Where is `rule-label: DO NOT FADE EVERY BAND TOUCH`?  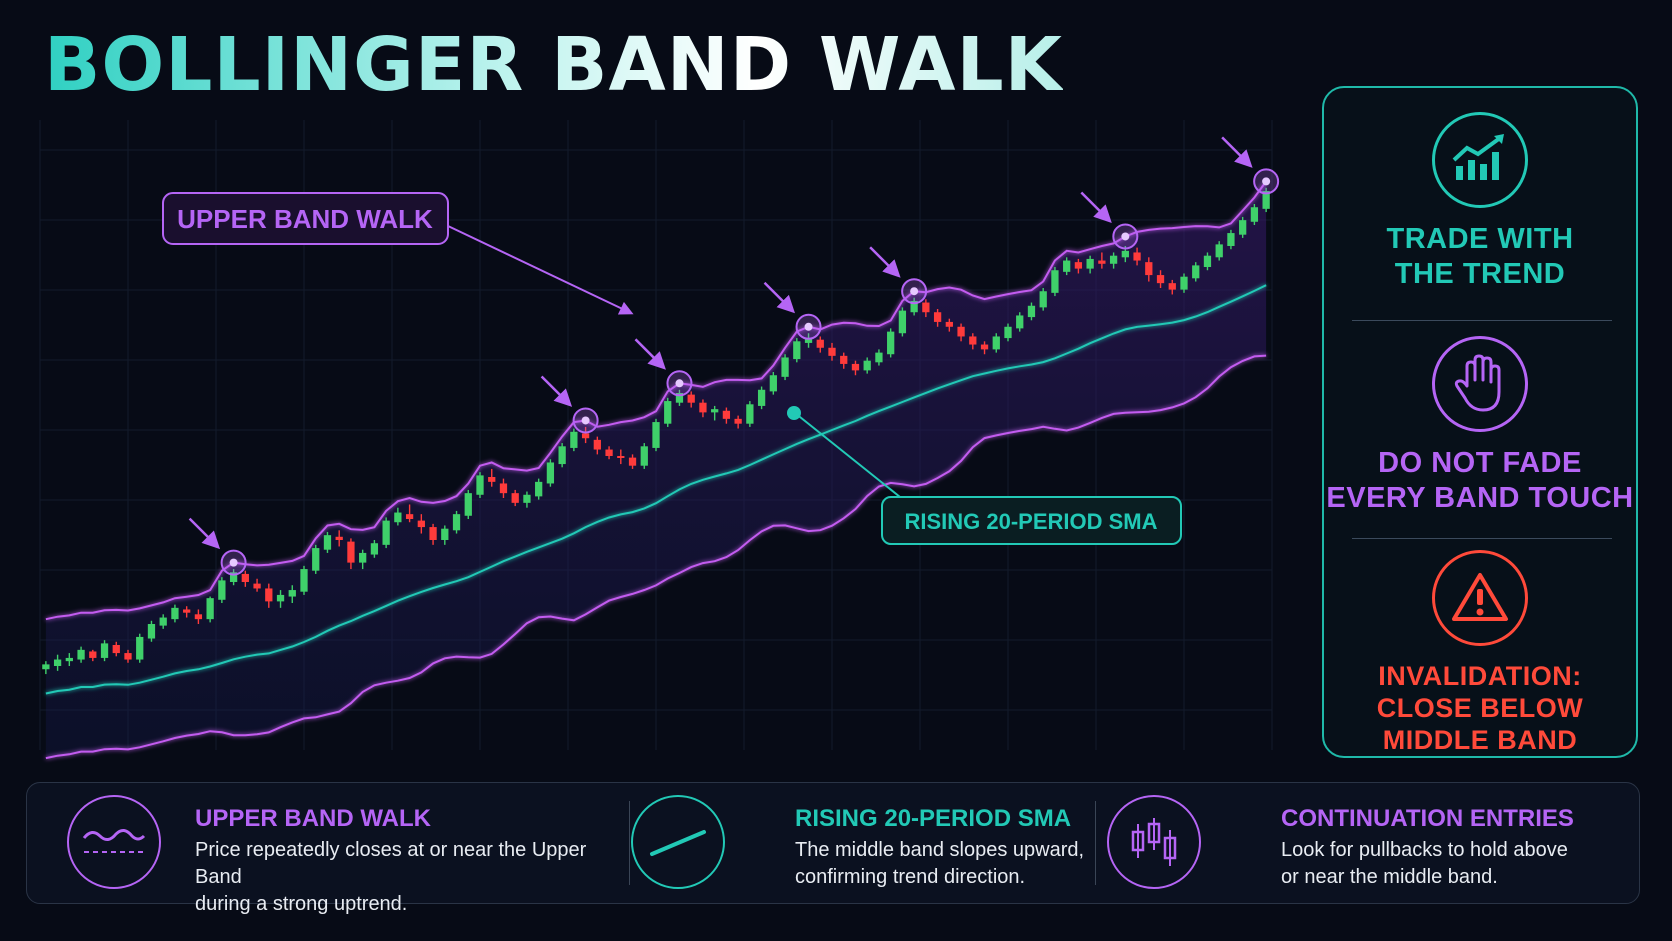 rule-label: DO NOT FADE EVERY BAND TOUCH is located at coordinates (1480, 480).